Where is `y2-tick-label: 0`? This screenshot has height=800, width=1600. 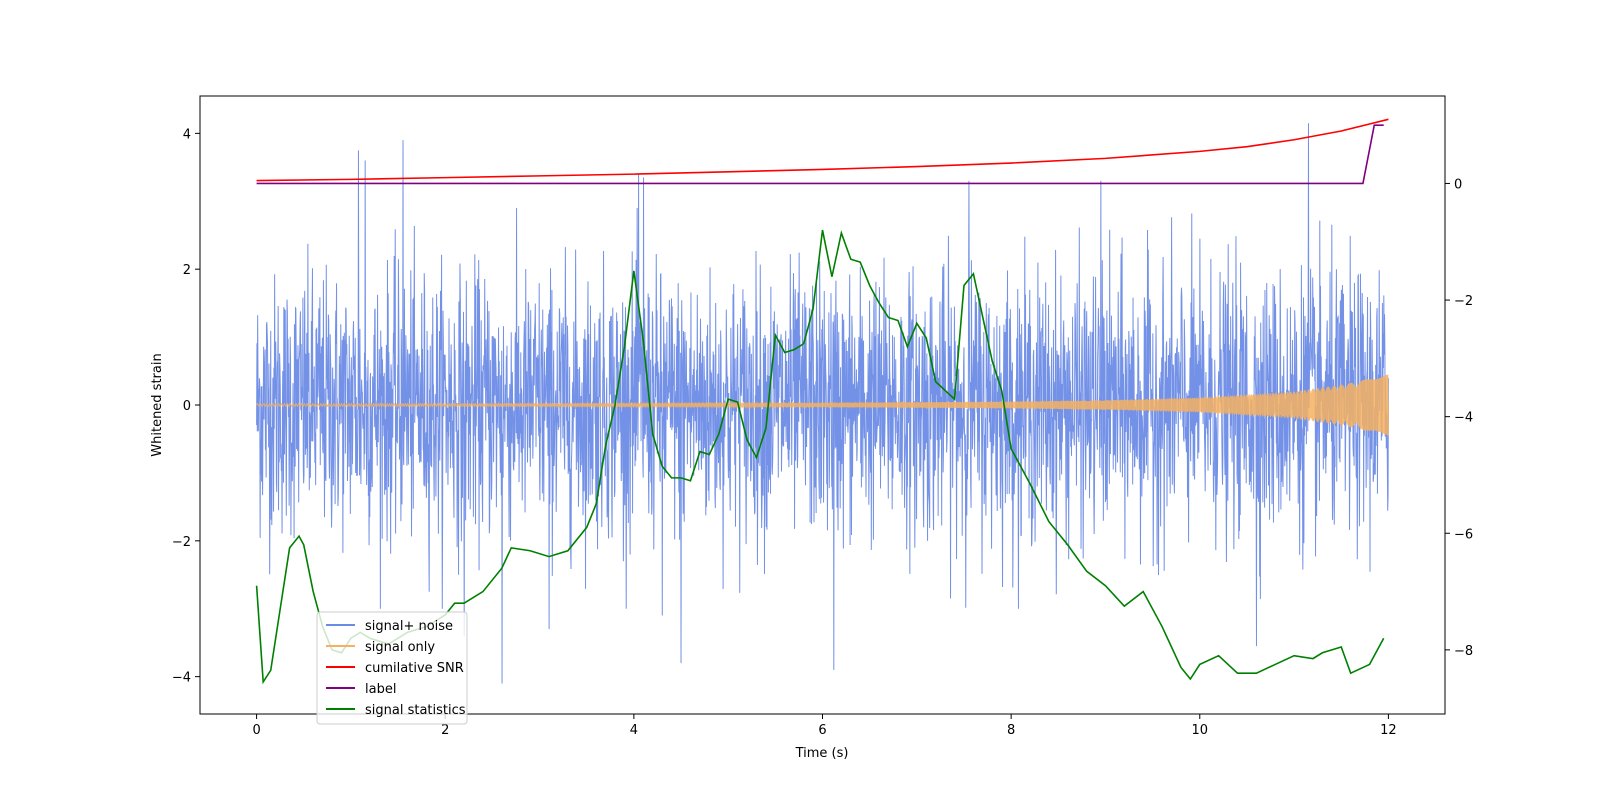
y2-tick-label: 0 is located at coordinates (1458, 184).